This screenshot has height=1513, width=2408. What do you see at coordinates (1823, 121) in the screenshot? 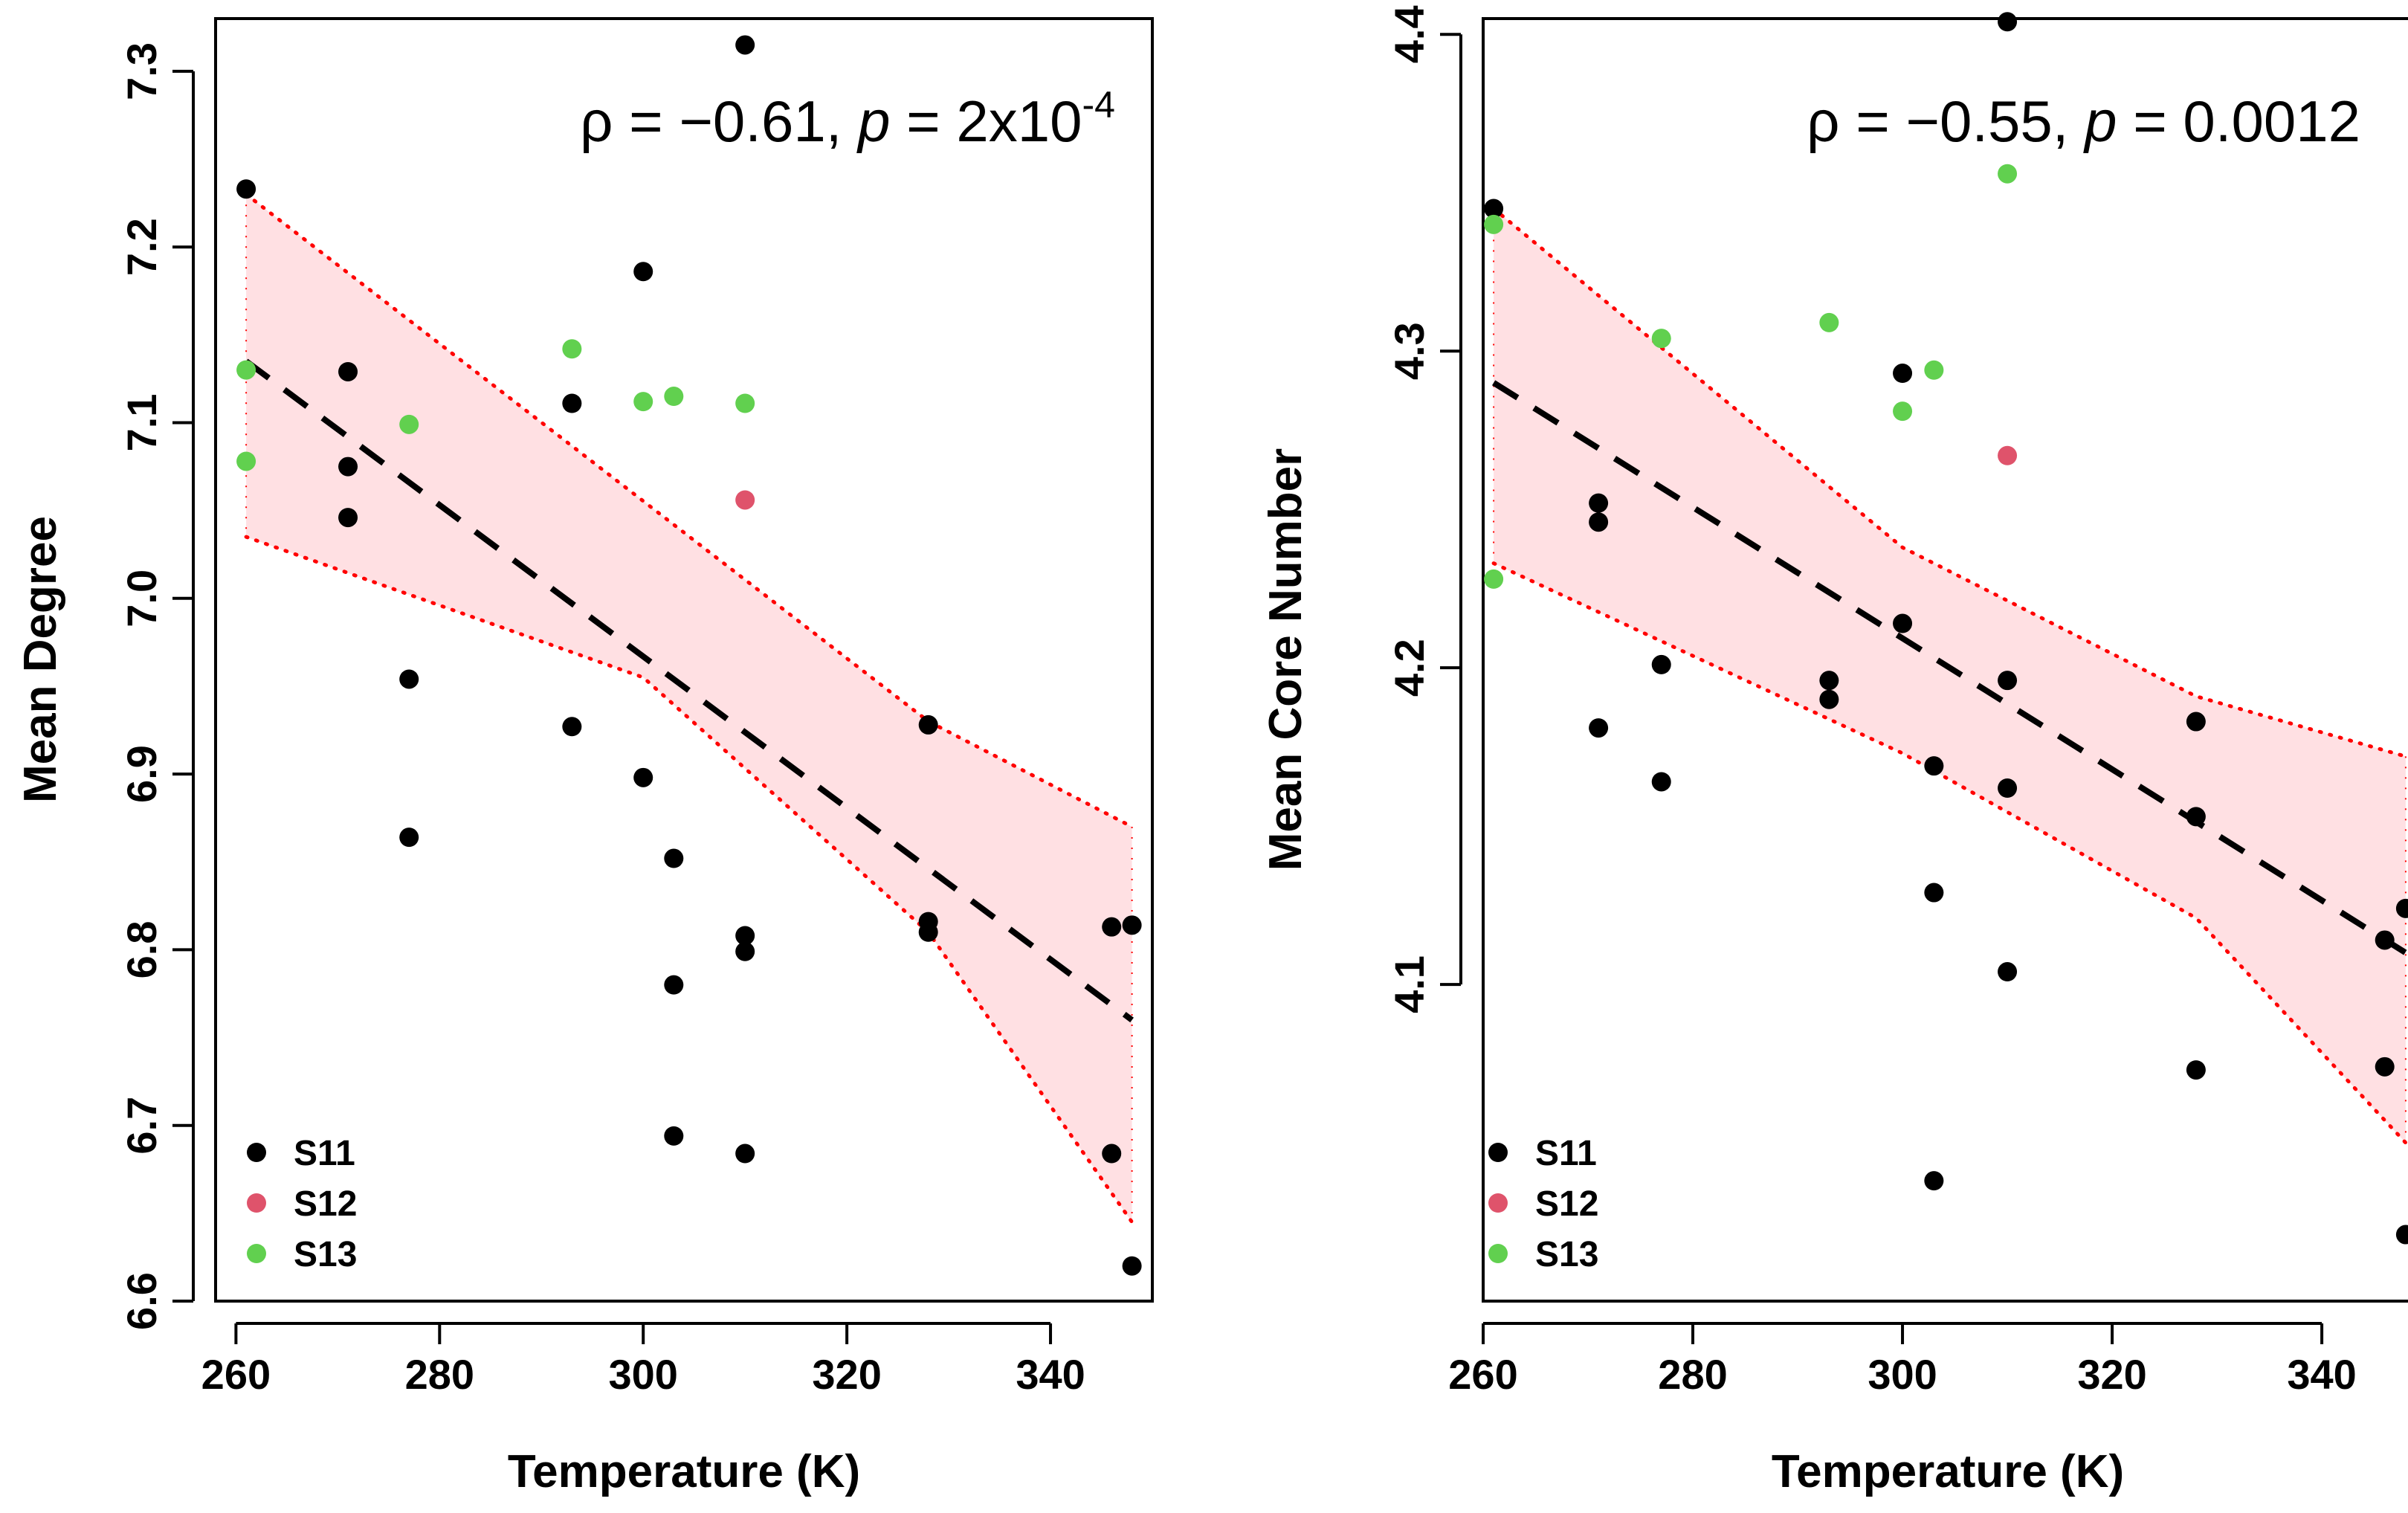
I see `rho-symbol: ρ` at bounding box center [1823, 121].